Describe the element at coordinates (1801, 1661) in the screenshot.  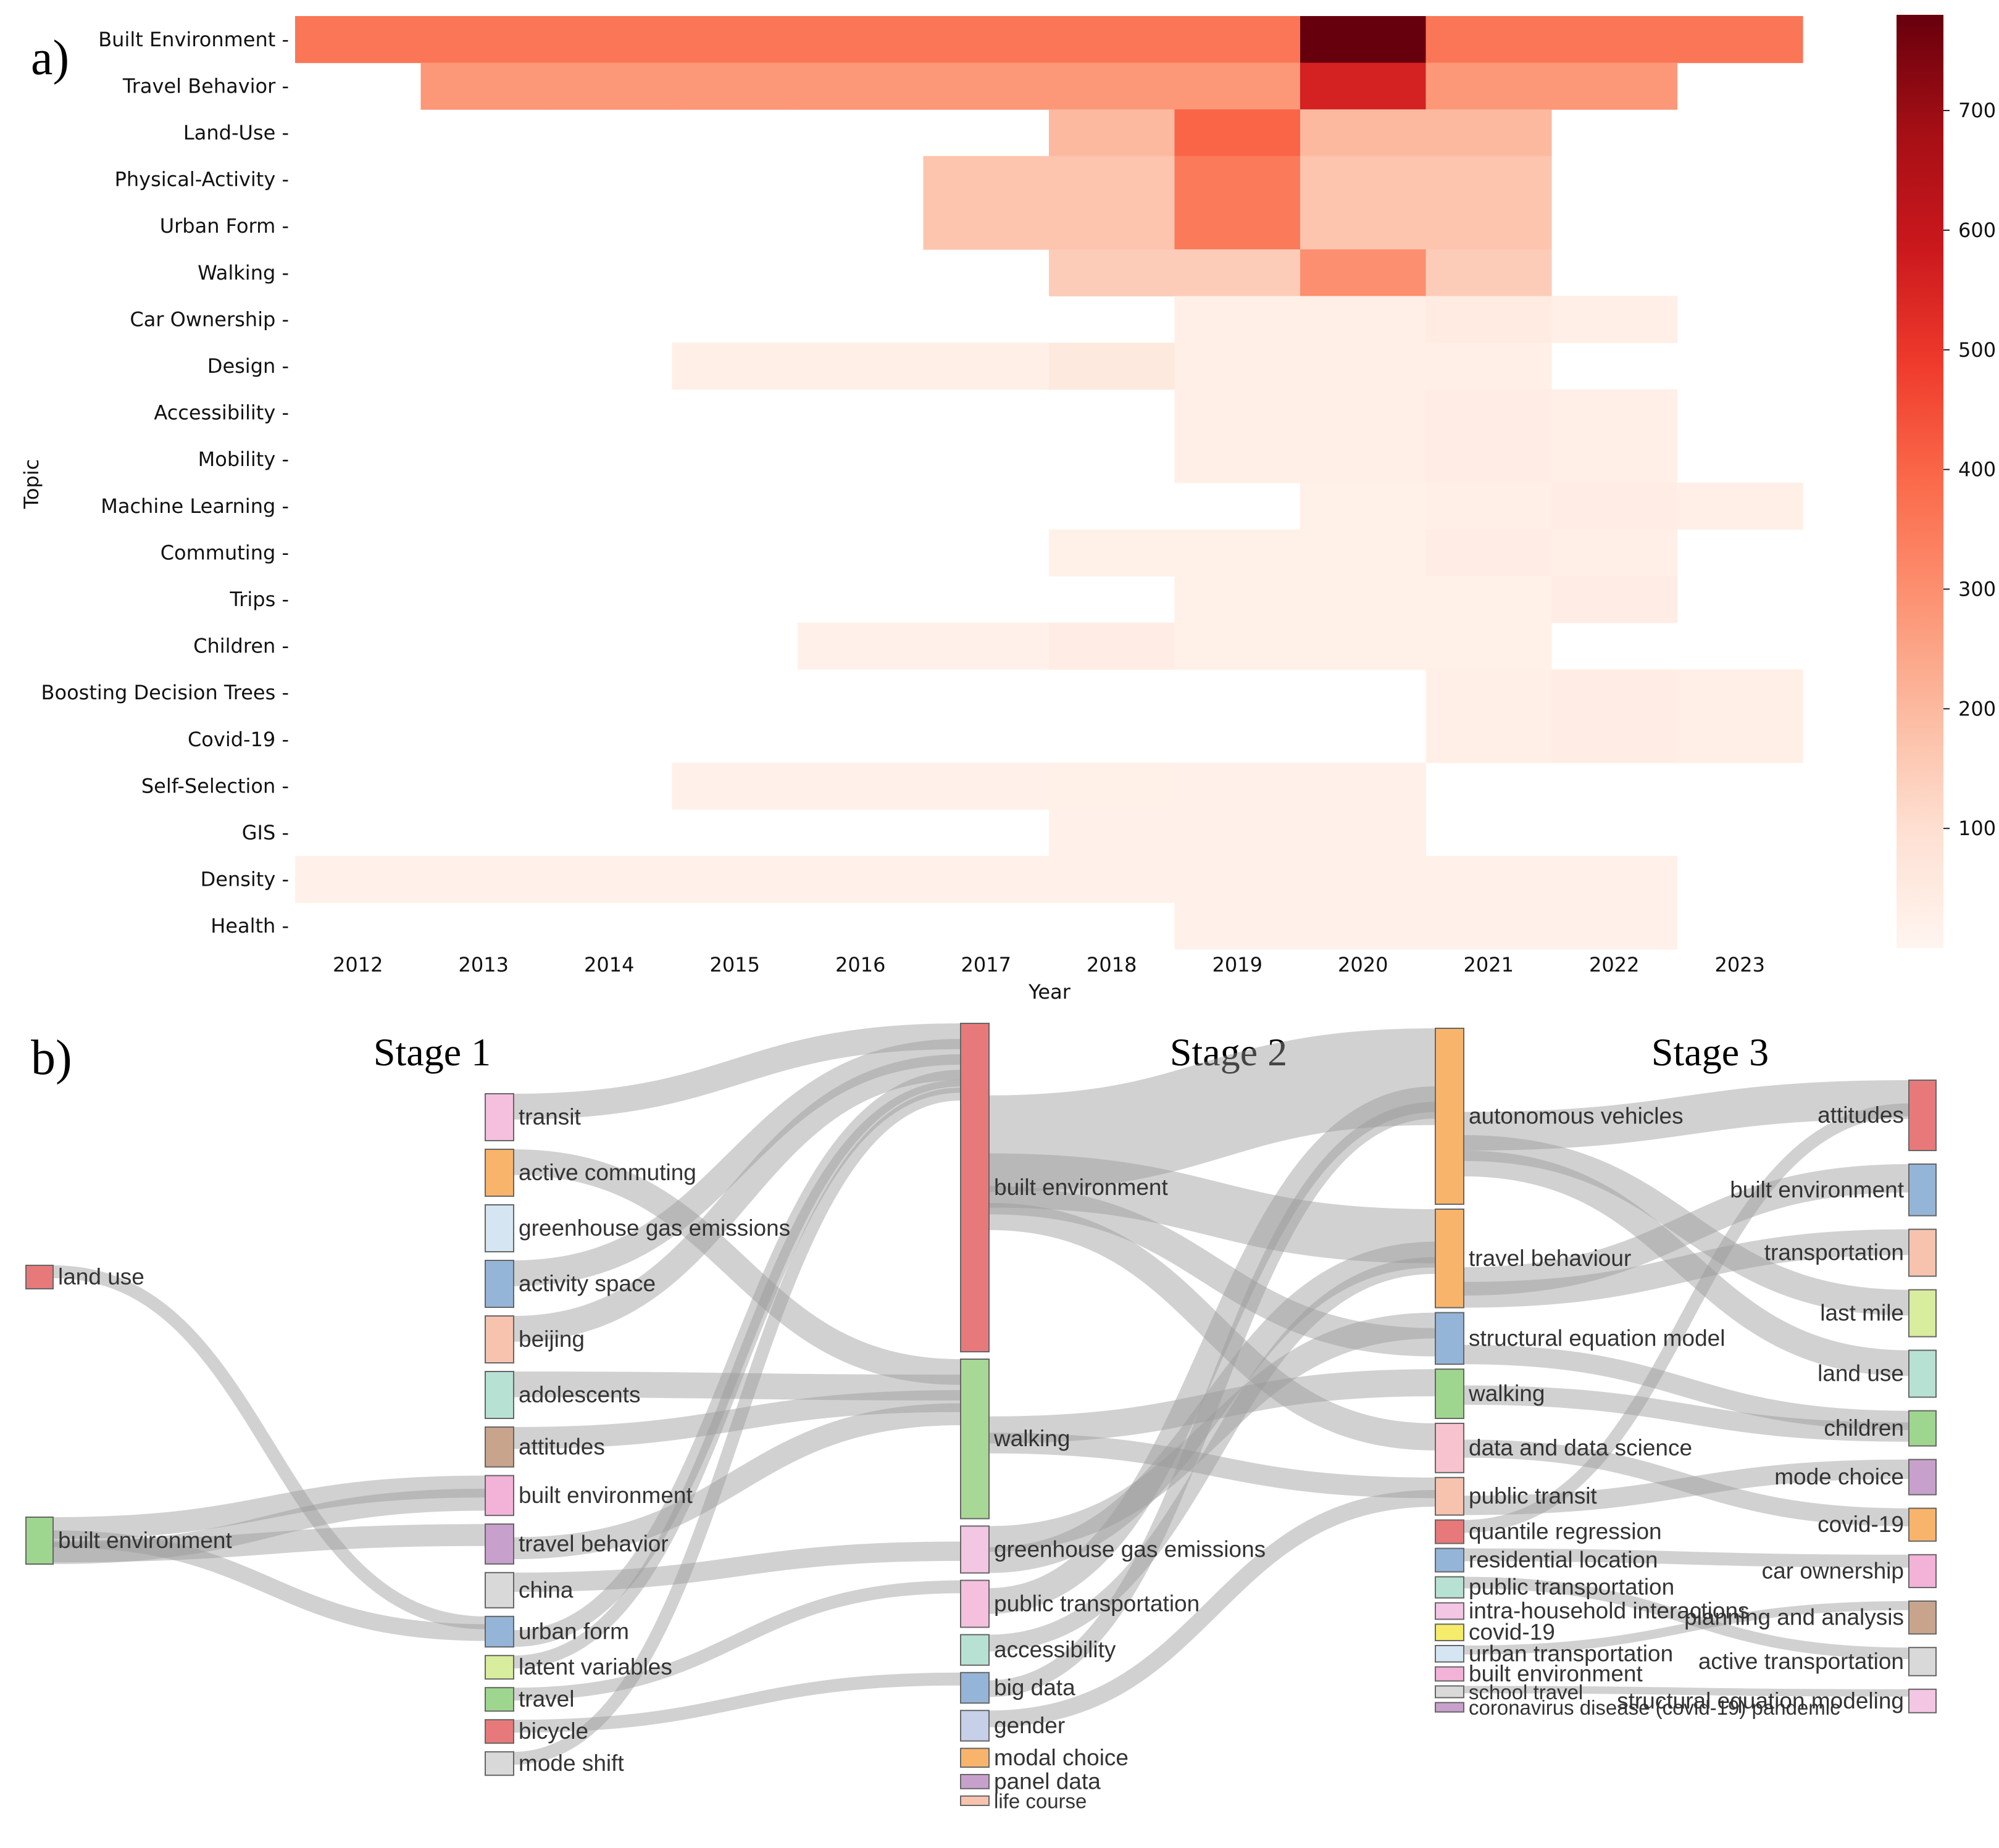
I see `sankey-node-label: active transportation` at that location.